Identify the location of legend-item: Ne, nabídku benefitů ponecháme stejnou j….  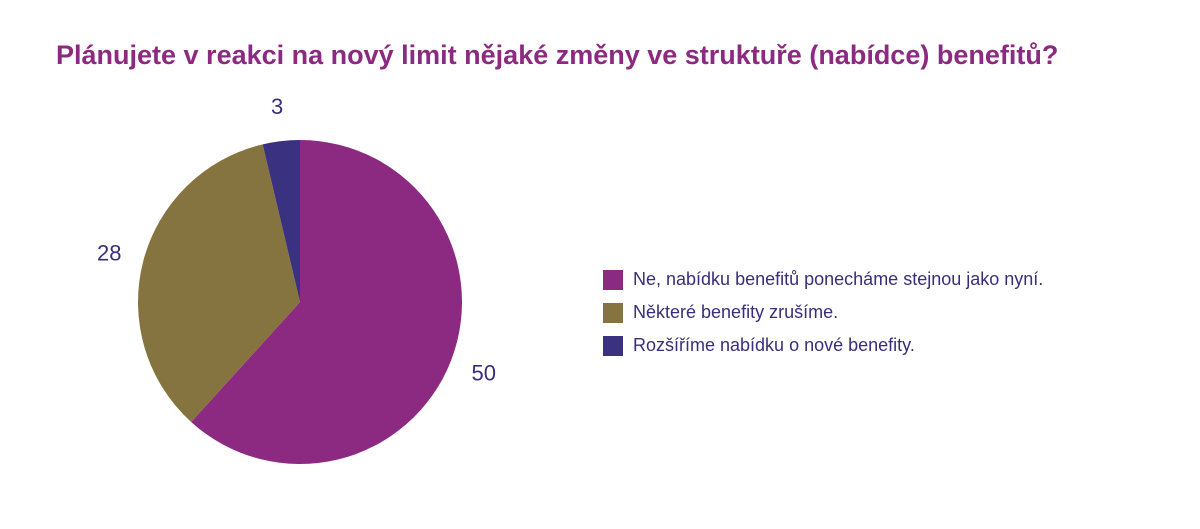
(823, 279).